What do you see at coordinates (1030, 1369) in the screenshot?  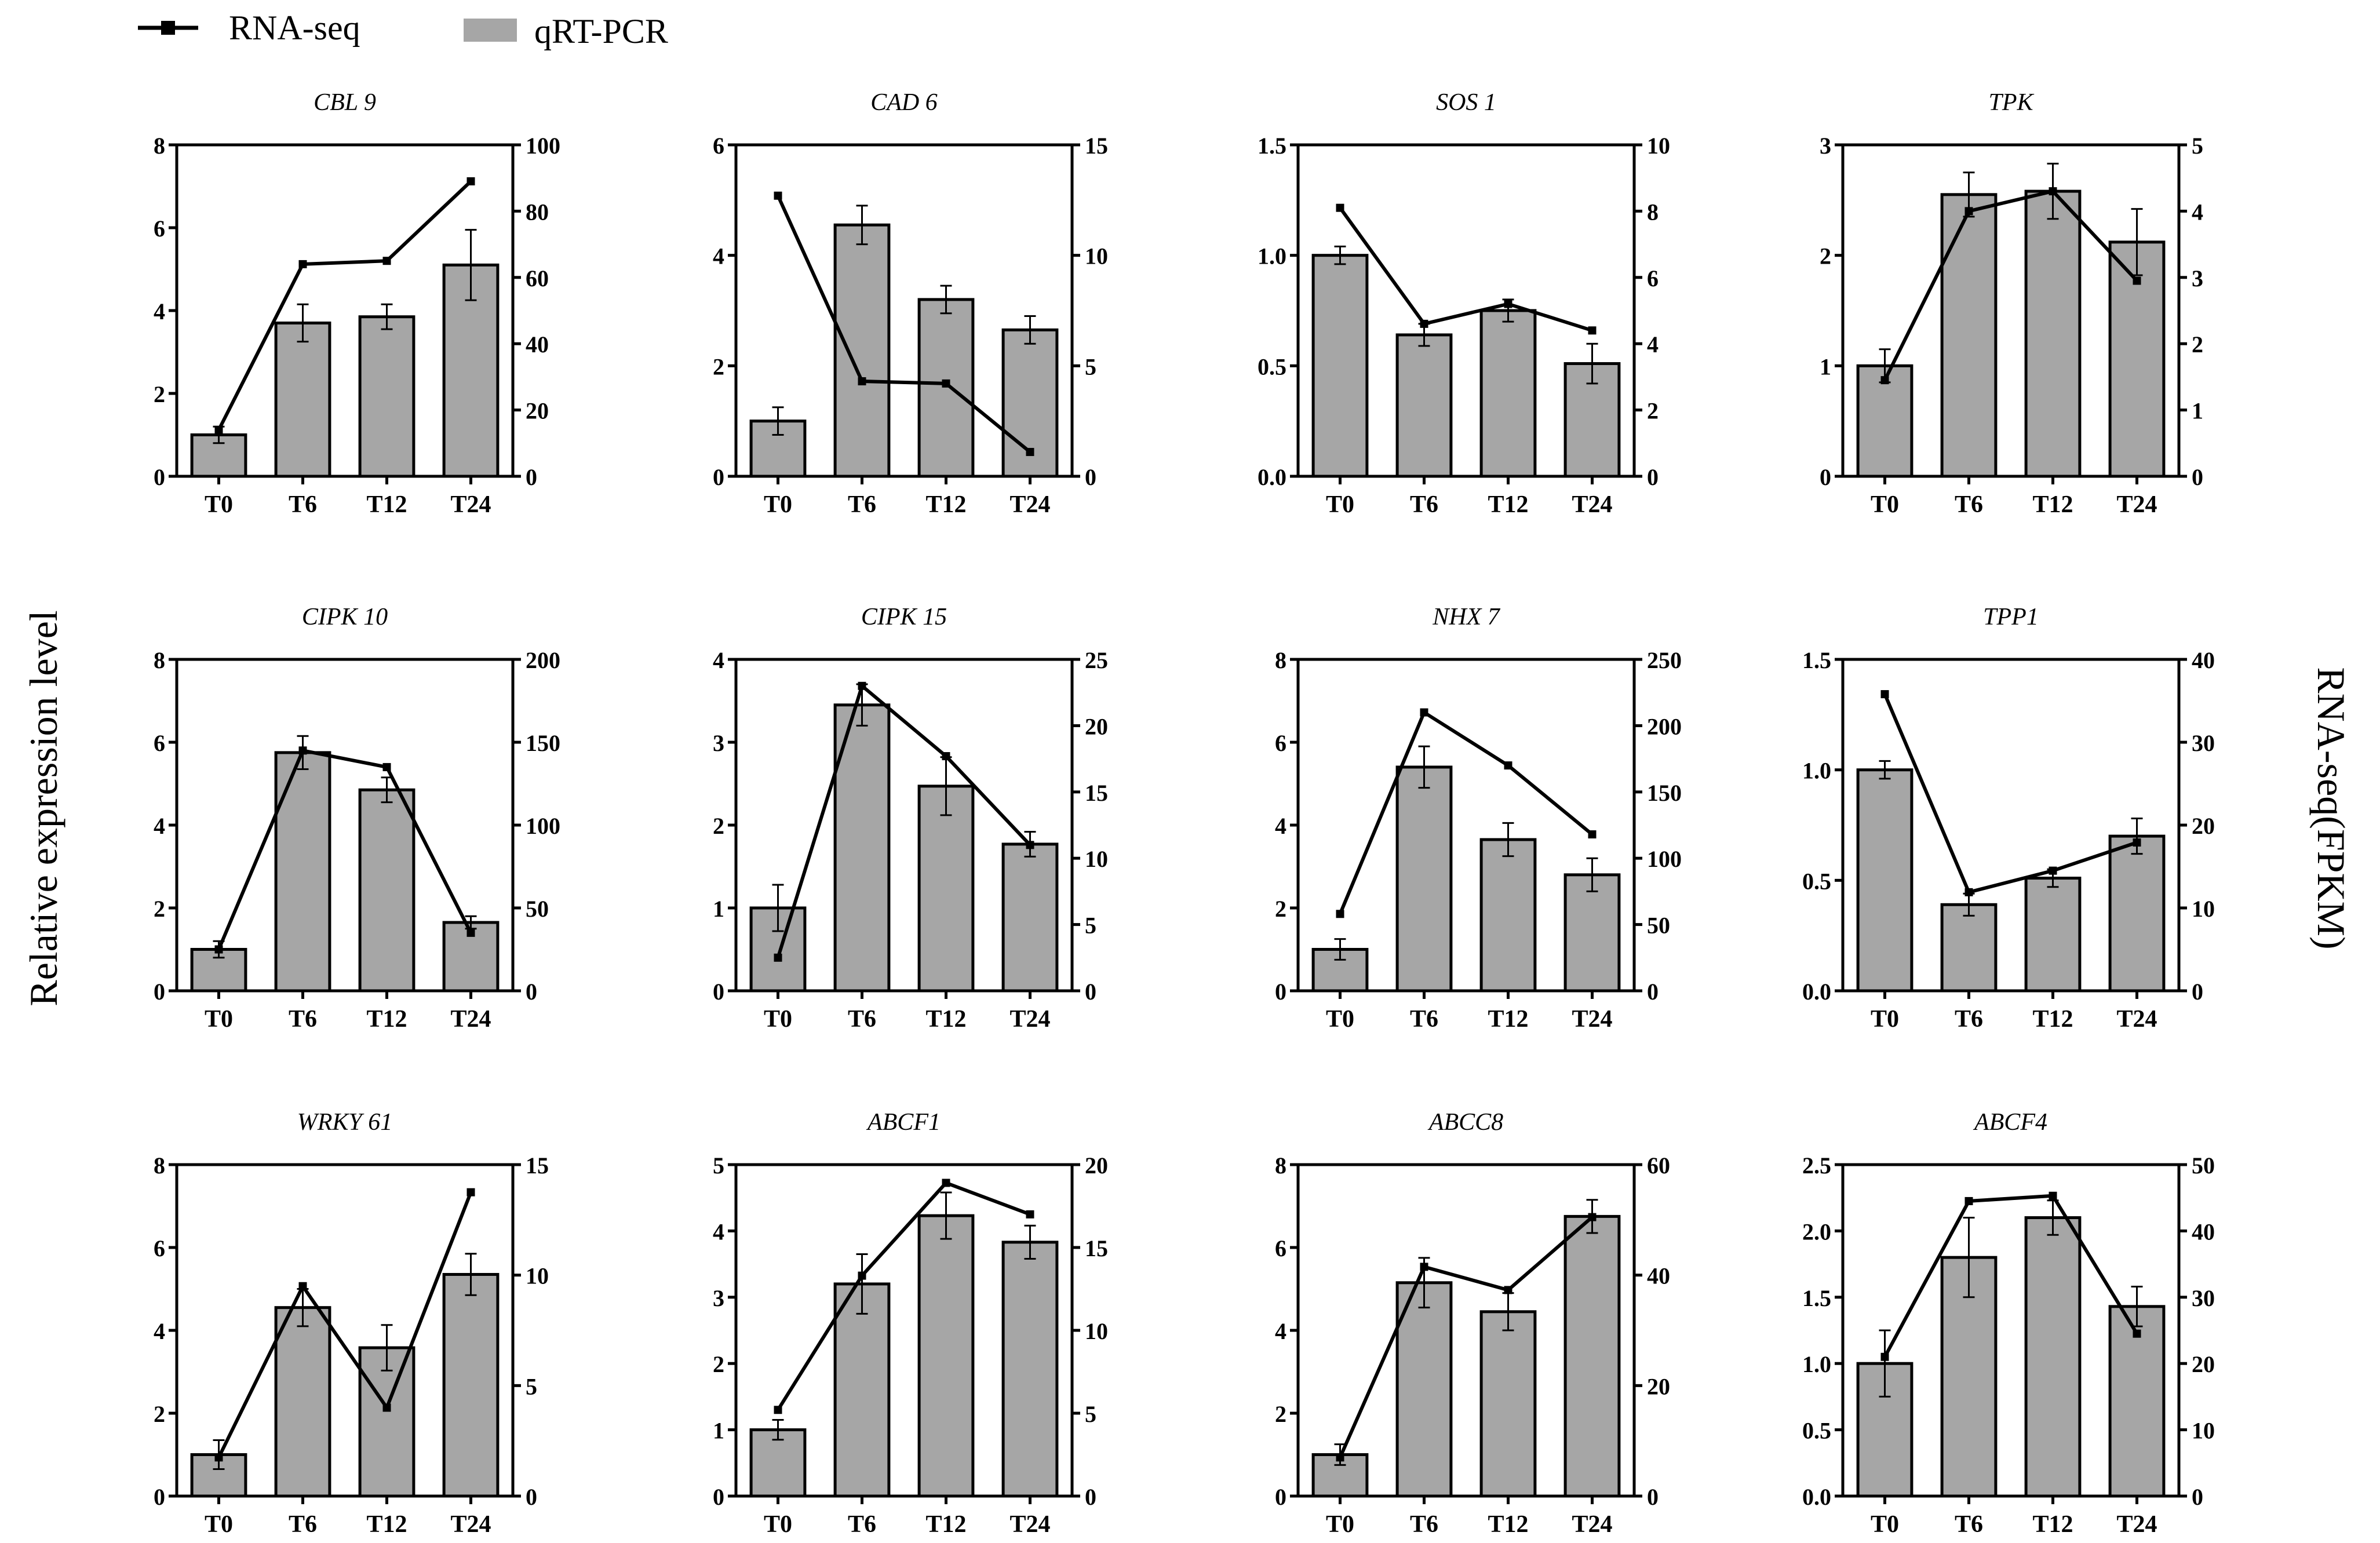 I see `bar-T24` at bounding box center [1030, 1369].